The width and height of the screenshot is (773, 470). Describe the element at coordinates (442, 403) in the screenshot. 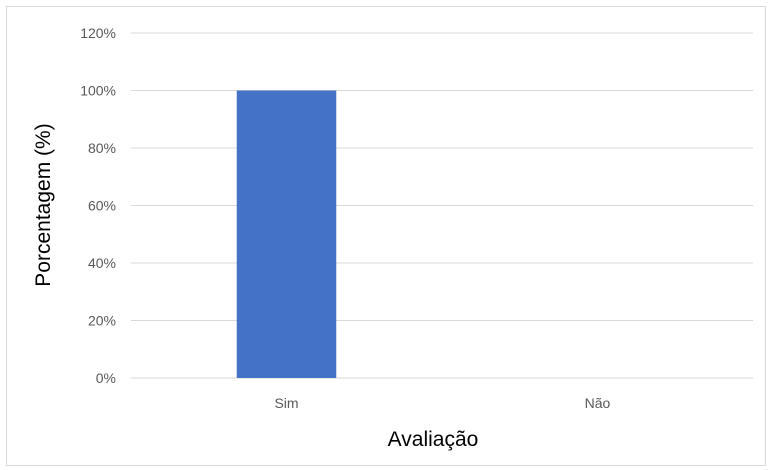

I see `x-tick-labels: Sim Não` at that location.